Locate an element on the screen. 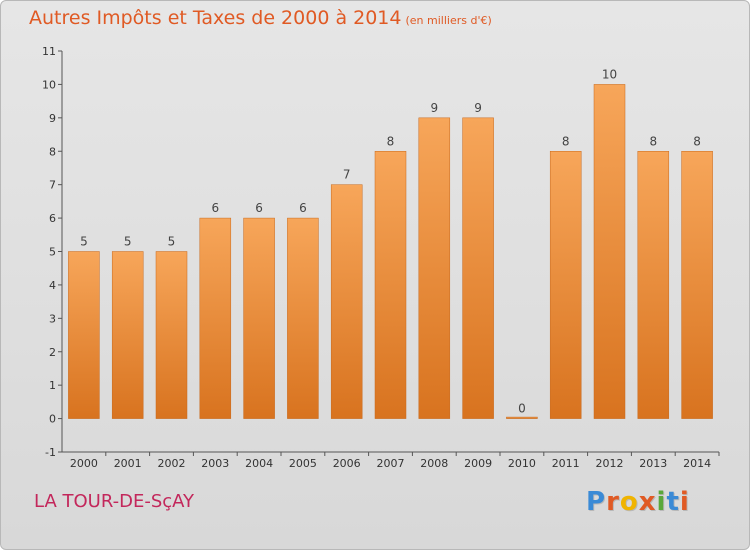  y-tick-label: -1 is located at coordinates (50, 452).